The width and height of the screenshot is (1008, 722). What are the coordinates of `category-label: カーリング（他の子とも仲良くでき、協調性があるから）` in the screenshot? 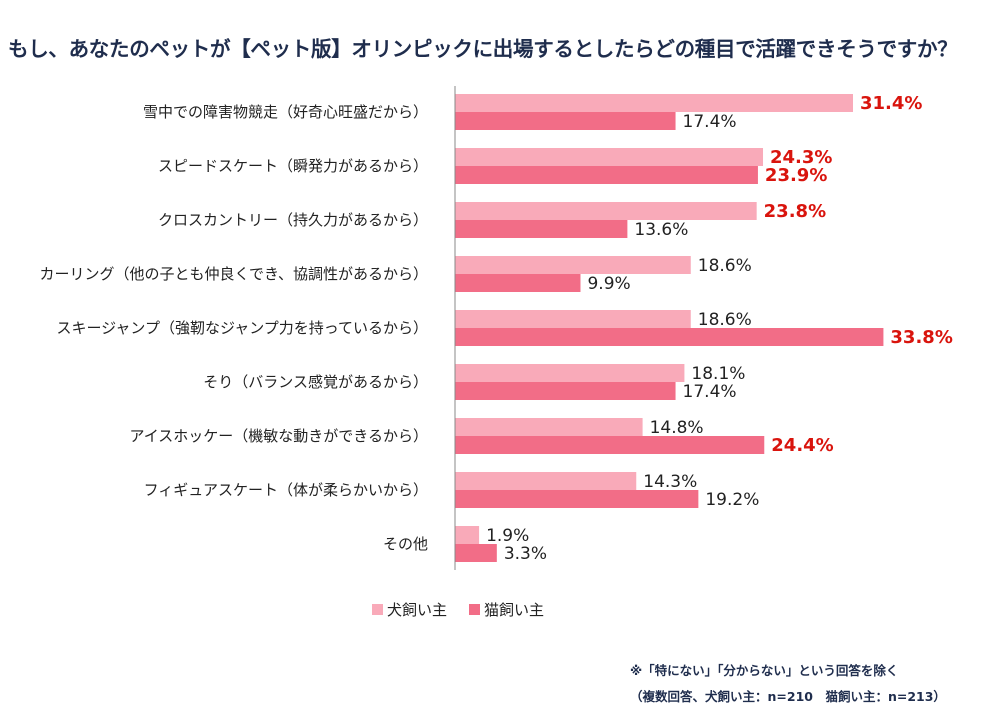 It's located at (233, 274).